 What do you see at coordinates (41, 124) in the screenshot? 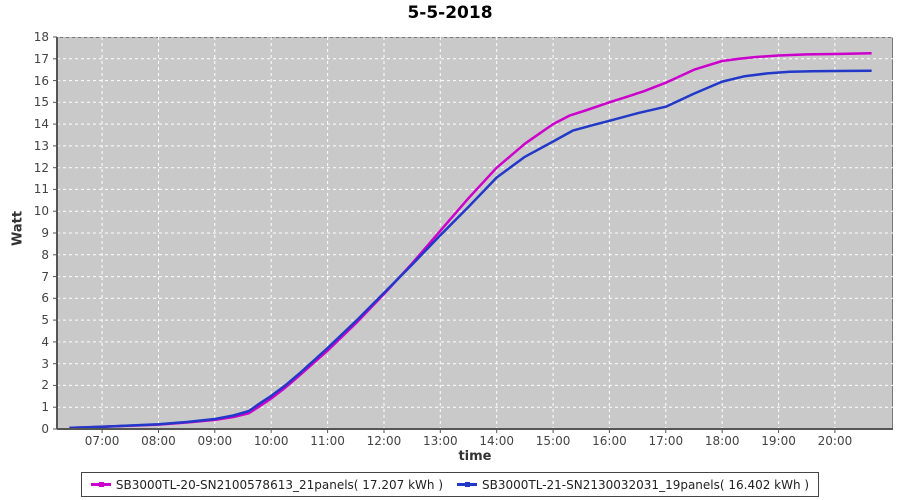
I see `y-tick-label: 14` at bounding box center [41, 124].